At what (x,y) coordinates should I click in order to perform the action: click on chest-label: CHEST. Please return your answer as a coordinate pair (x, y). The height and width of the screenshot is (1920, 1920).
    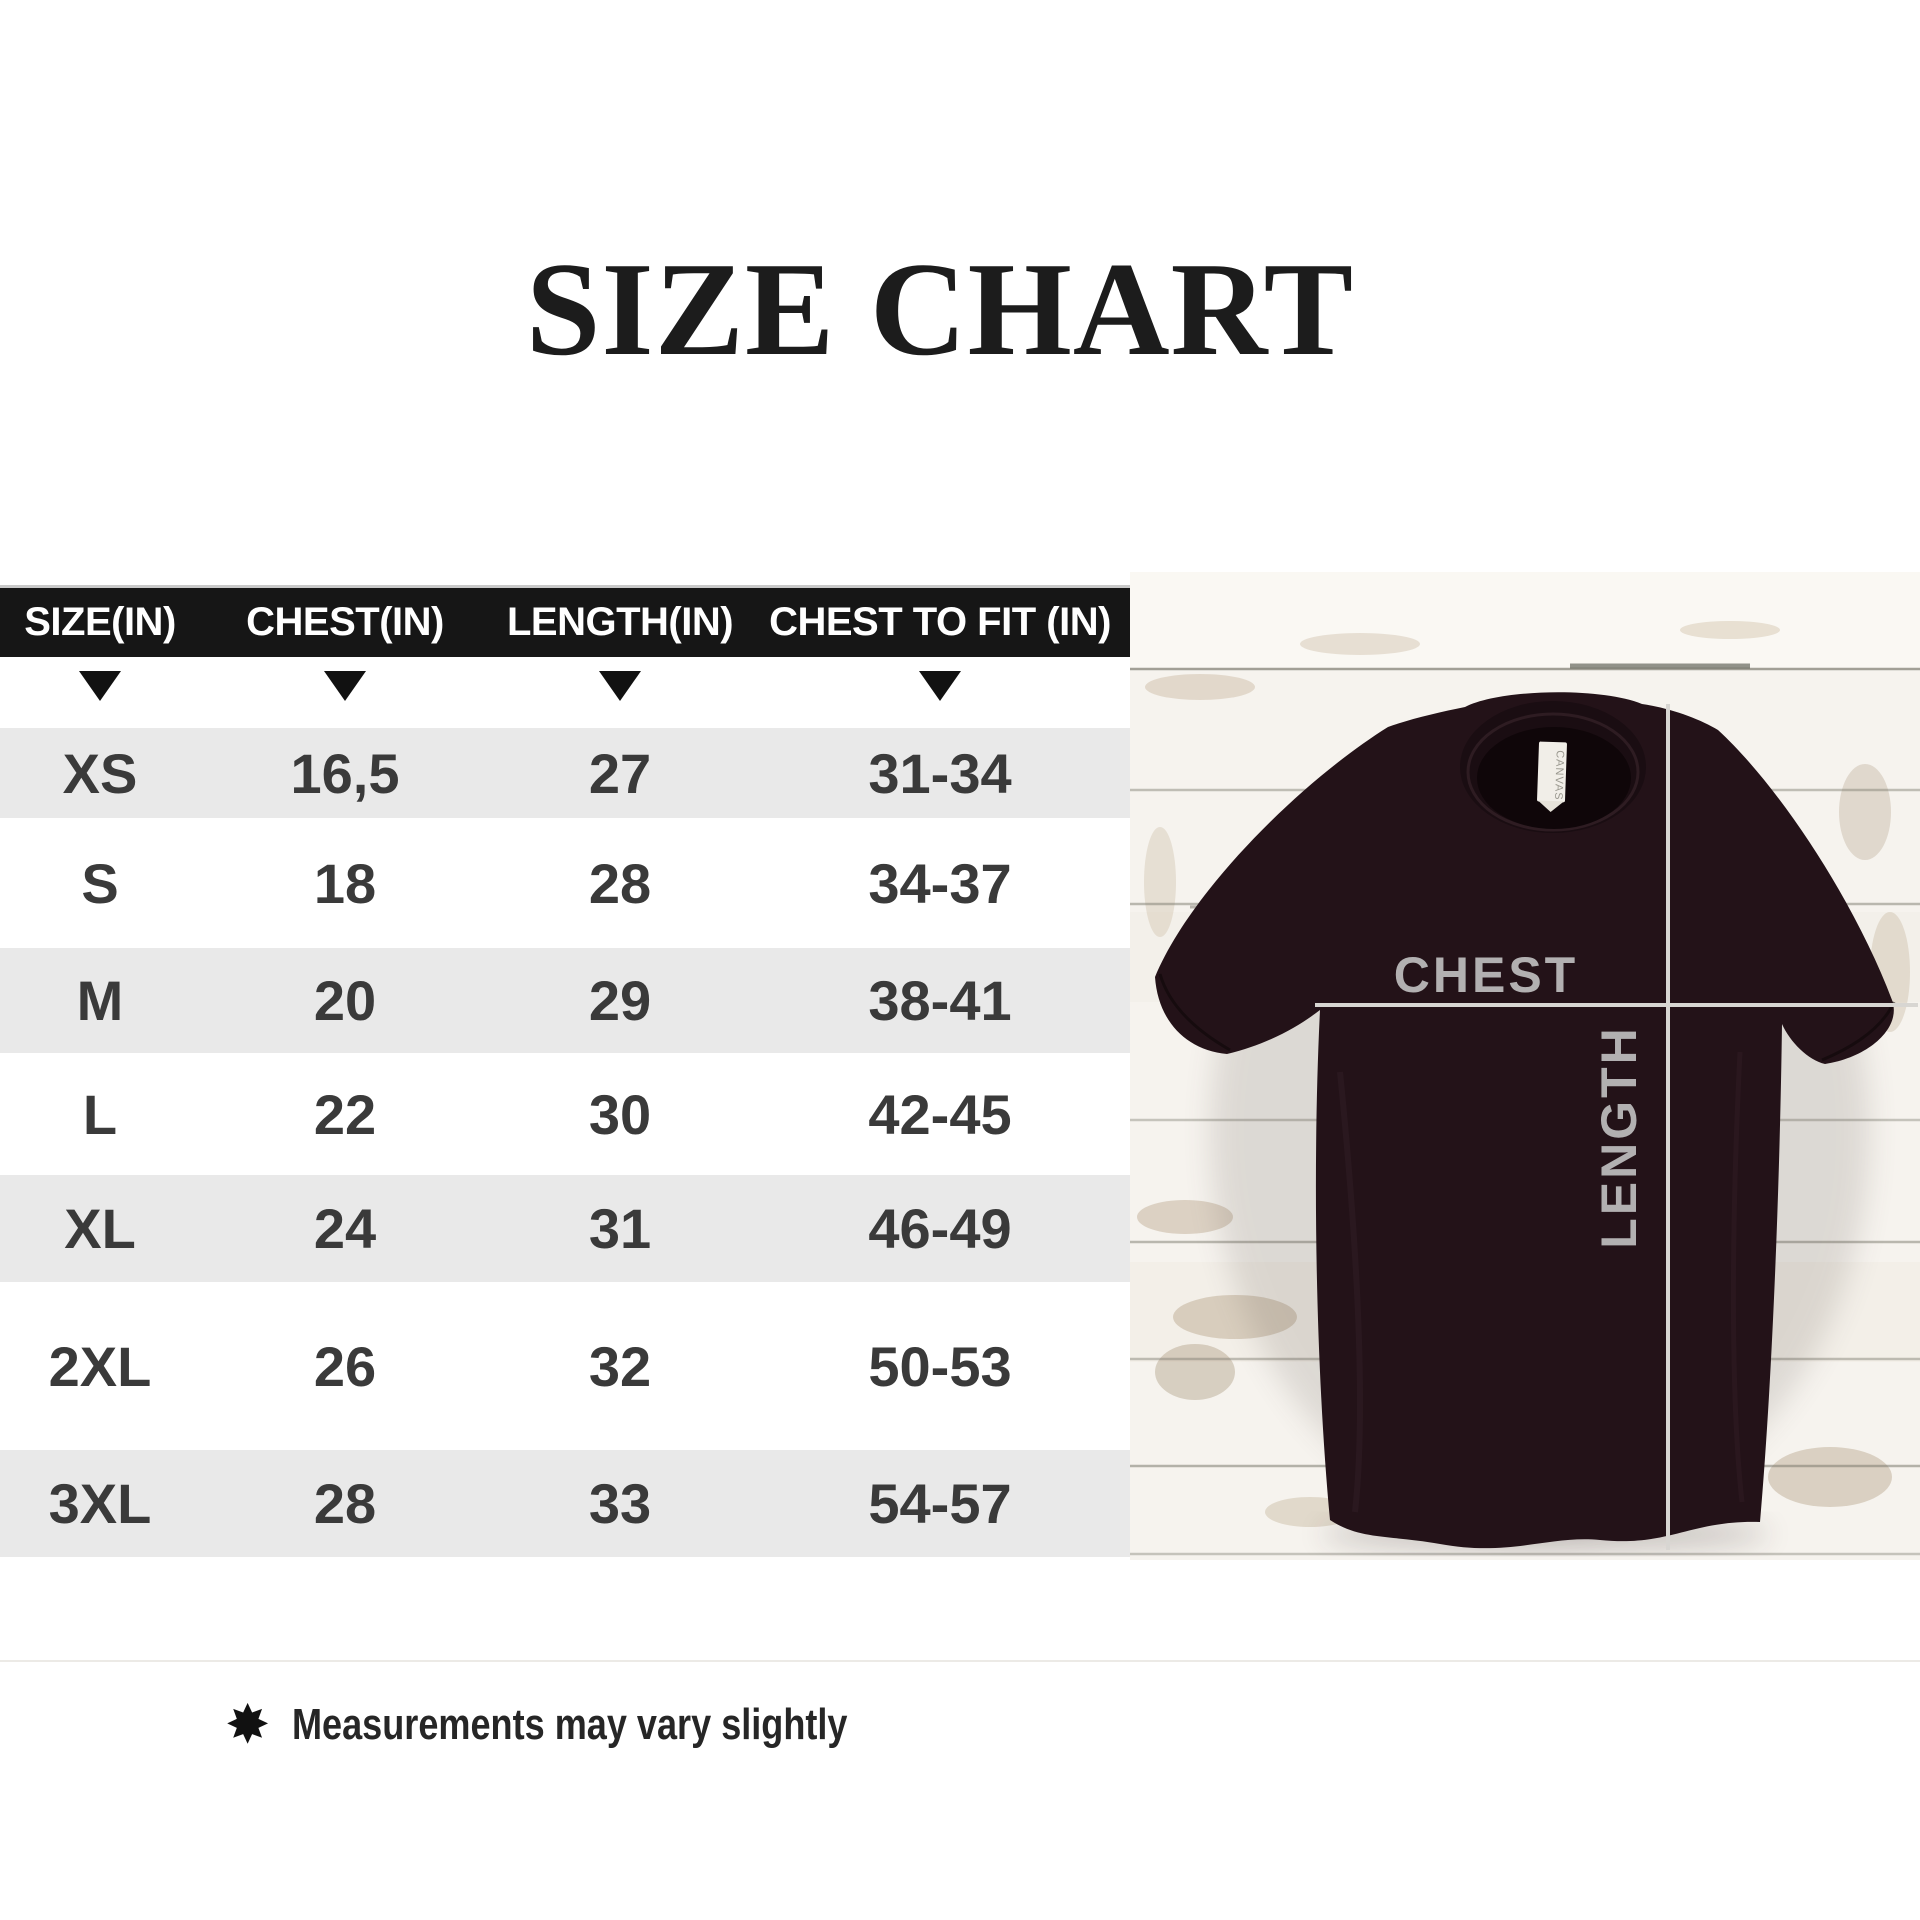
    Looking at the image, I should click on (1486, 975).